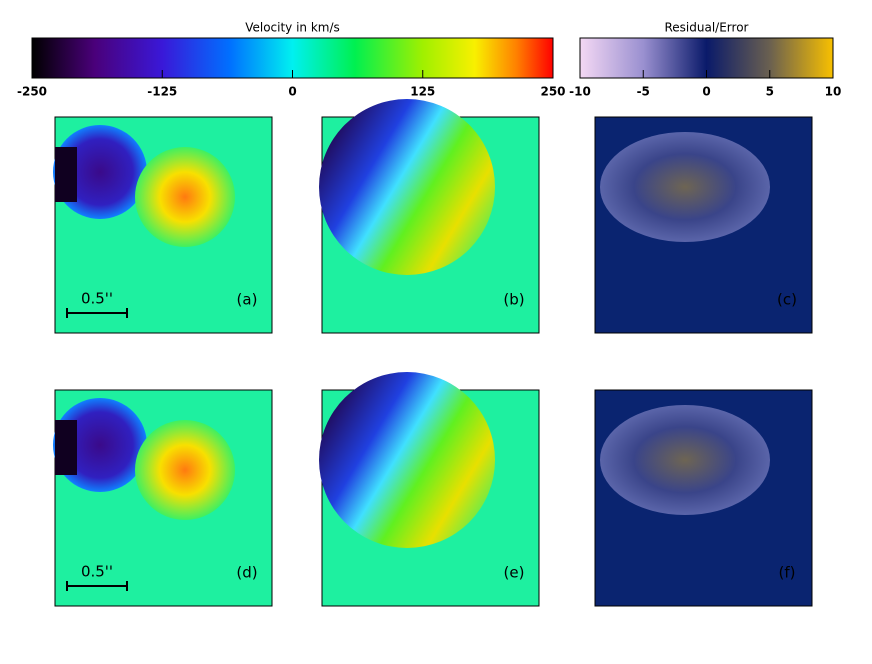 The height and width of the screenshot is (664, 872). I want to click on panel: (a) 0.5'', so click(163, 225).